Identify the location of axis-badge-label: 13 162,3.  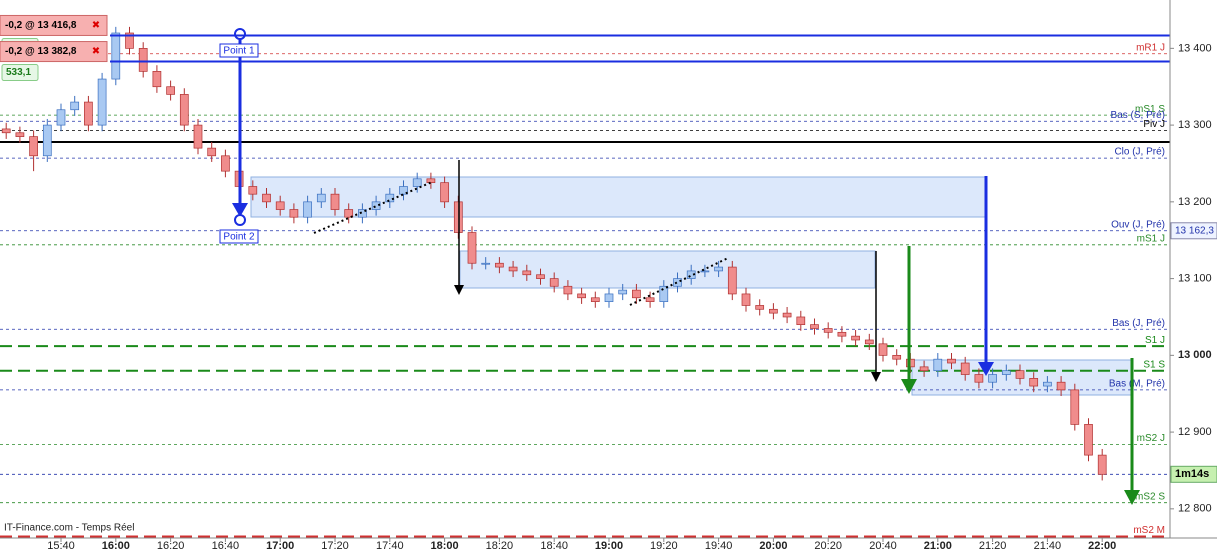
(1194, 230).